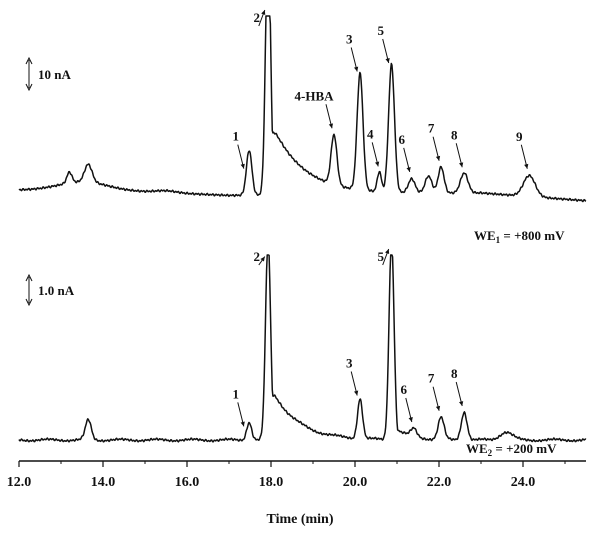  I want to click on x-axis-title: Time (min), so click(299, 519).